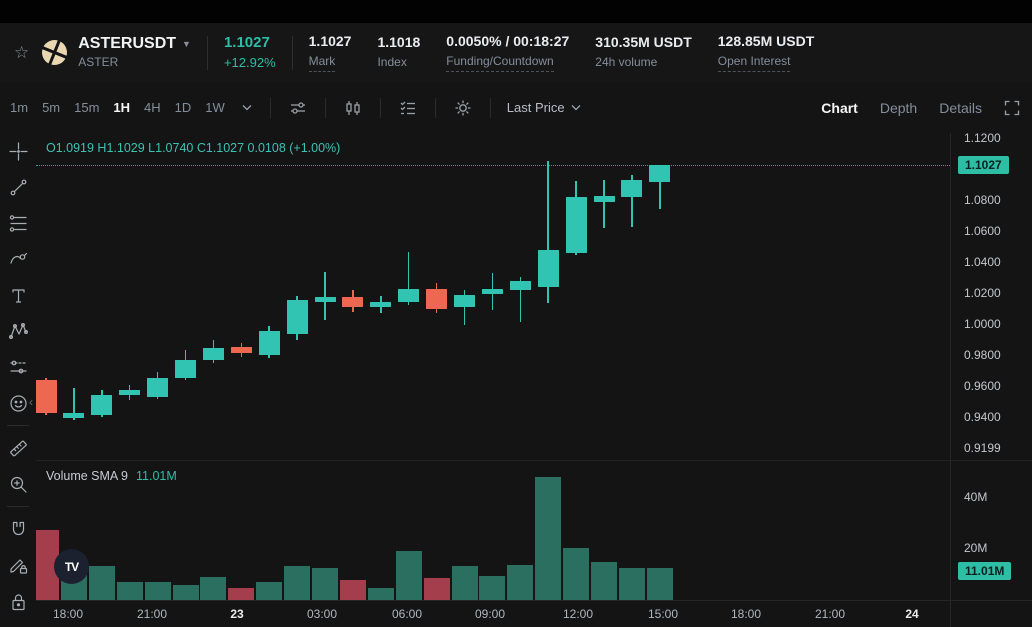 The height and width of the screenshot is (627, 1032). What do you see at coordinates (435, 107) in the screenshot?
I see `divider` at bounding box center [435, 107].